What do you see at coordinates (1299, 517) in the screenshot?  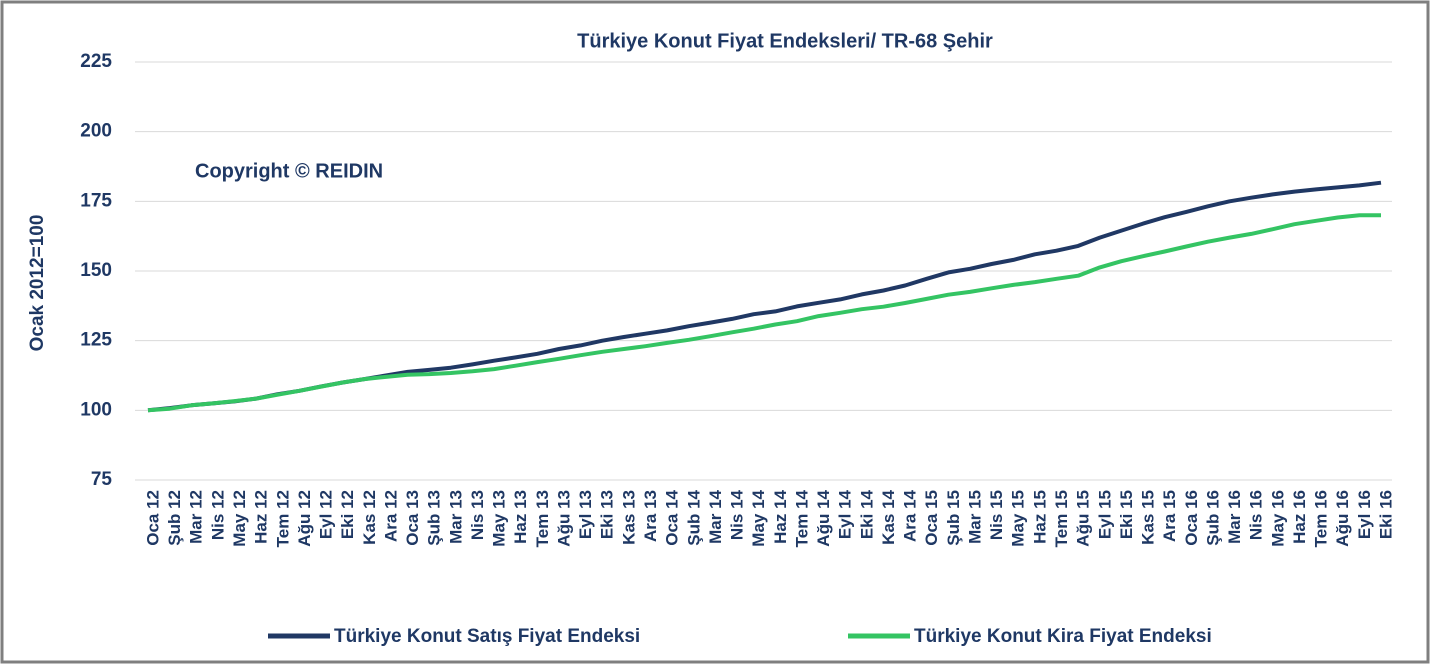 I see `x-tick-label: Haz 16` at bounding box center [1299, 517].